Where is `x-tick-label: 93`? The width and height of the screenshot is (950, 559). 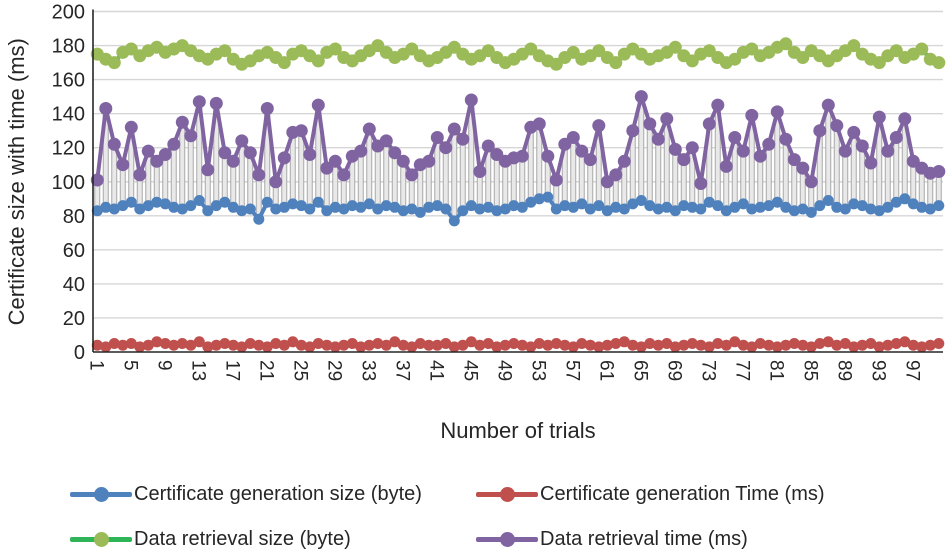
x-tick-label: 93 is located at coordinates (877, 370).